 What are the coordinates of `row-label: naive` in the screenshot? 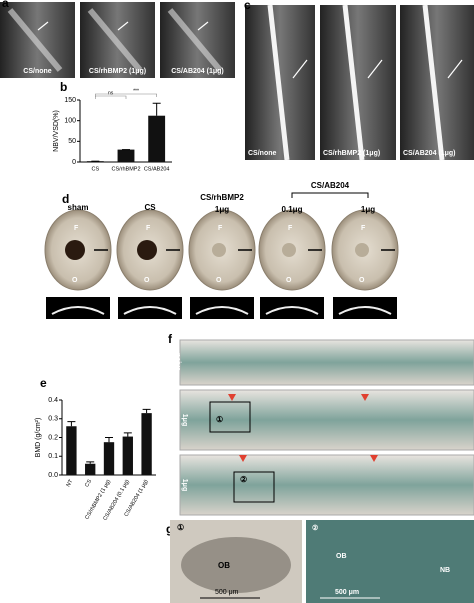 It's located at (177, 362).